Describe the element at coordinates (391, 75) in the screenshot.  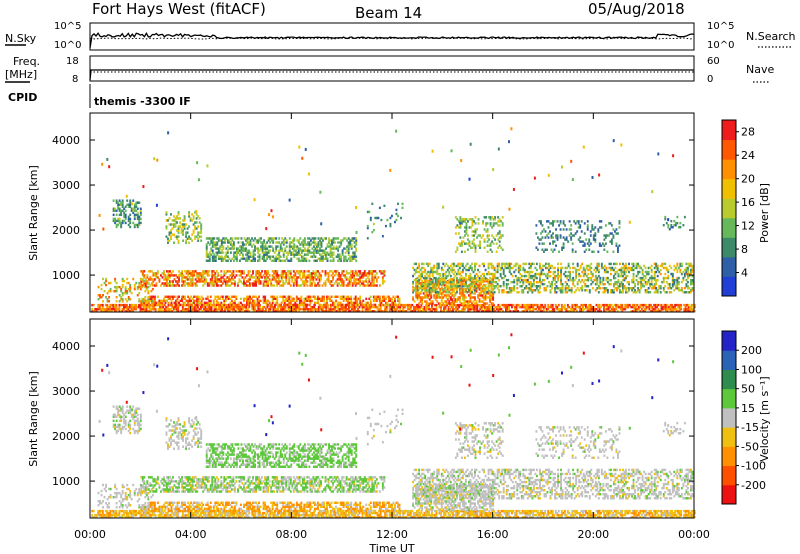
I see `freq-trace` at that location.